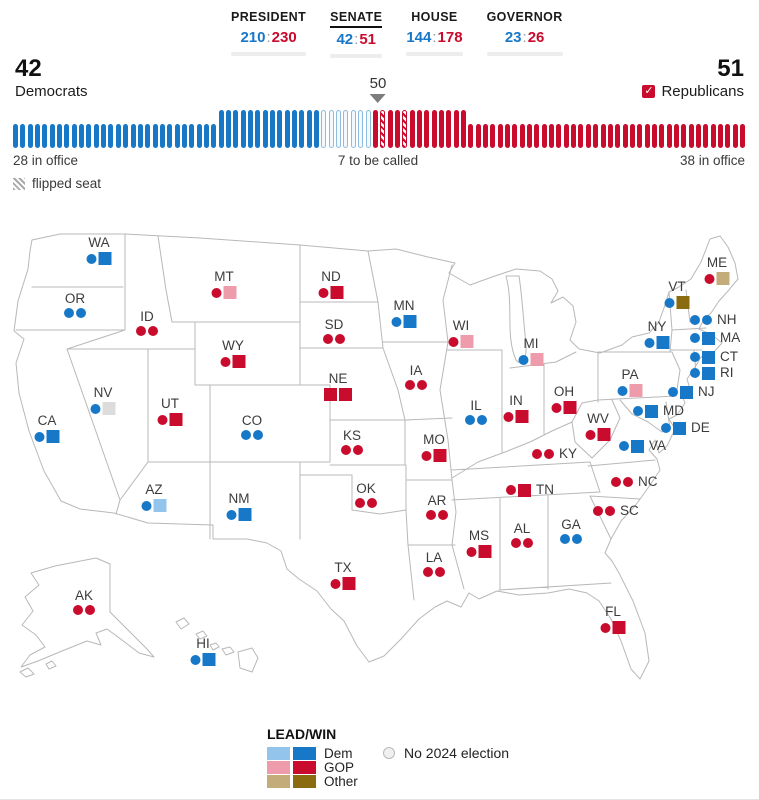 The width and height of the screenshot is (759, 800). Describe the element at coordinates (338, 386) in the screenshot. I see `state-NE: NE` at that location.